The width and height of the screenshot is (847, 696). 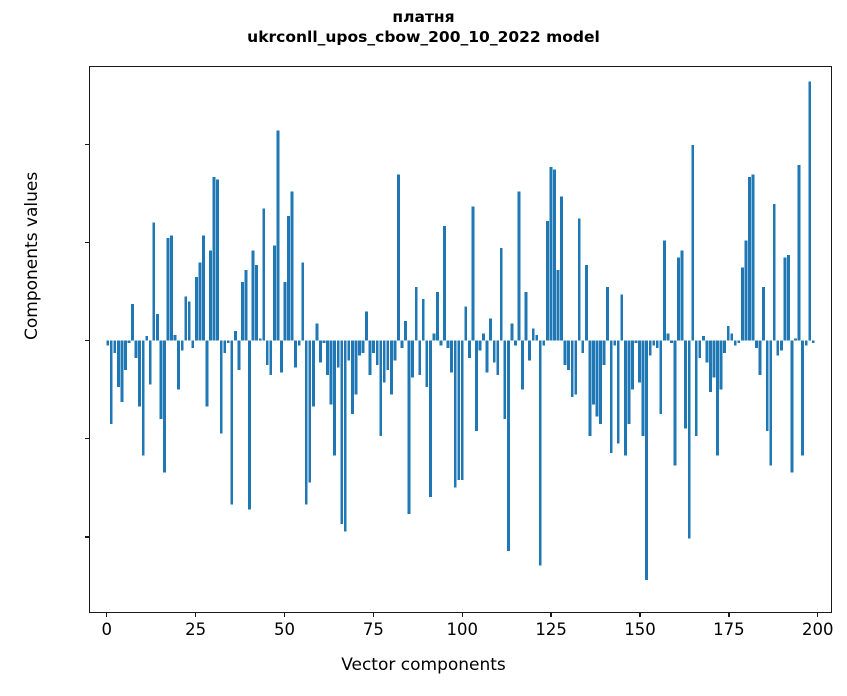 I want to click on y-axis-label: Components values, so click(x=32, y=255).